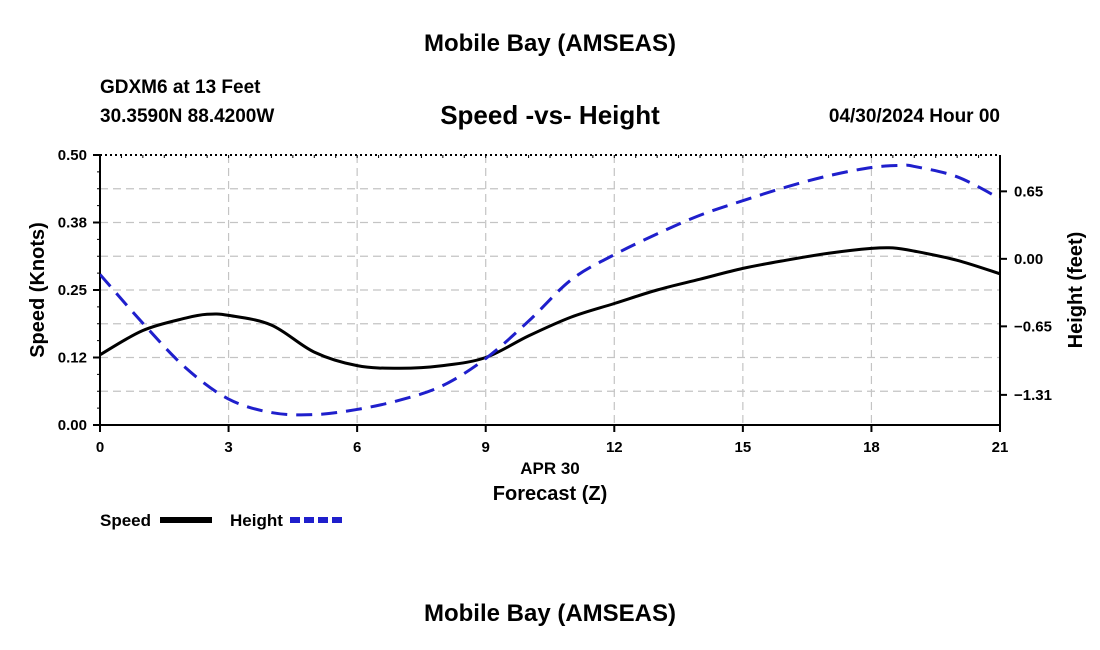 The width and height of the screenshot is (1100, 650). What do you see at coordinates (1076, 290) in the screenshot?
I see `y2-axis-label: Height (feet)` at bounding box center [1076, 290].